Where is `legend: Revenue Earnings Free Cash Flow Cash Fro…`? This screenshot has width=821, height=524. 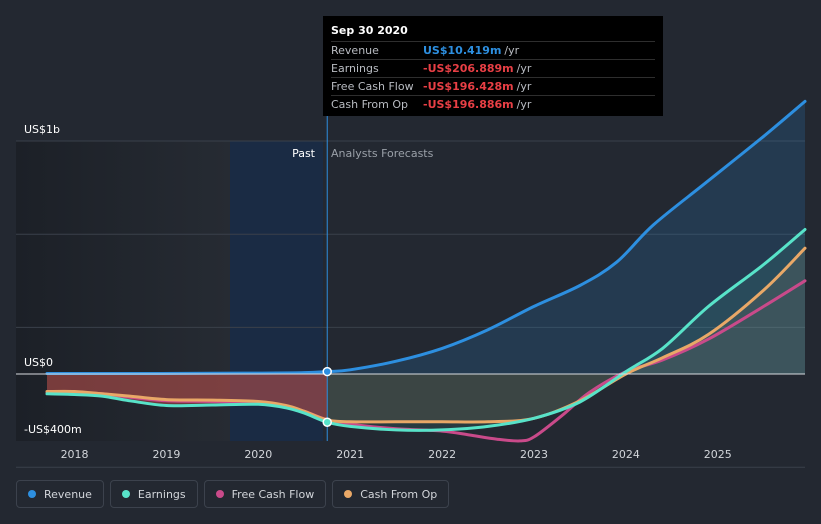
legend: Revenue Earnings Free Cash Flow Cash Fro… is located at coordinates (233, 494).